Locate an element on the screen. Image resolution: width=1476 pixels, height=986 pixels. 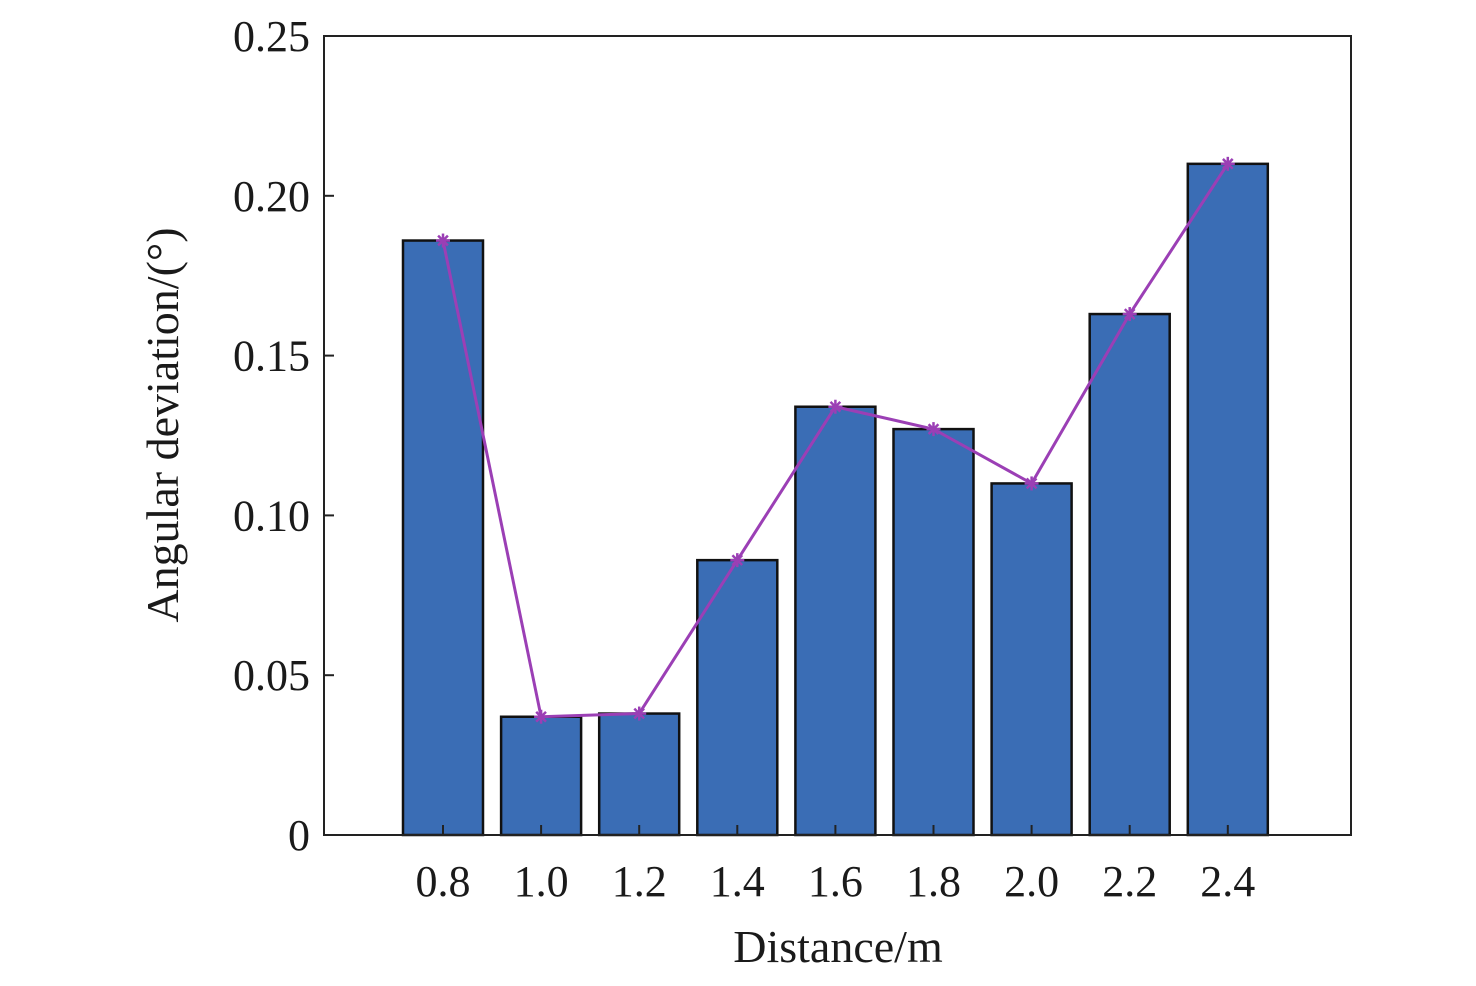
line-point-1.2 is located at coordinates (639, 713).